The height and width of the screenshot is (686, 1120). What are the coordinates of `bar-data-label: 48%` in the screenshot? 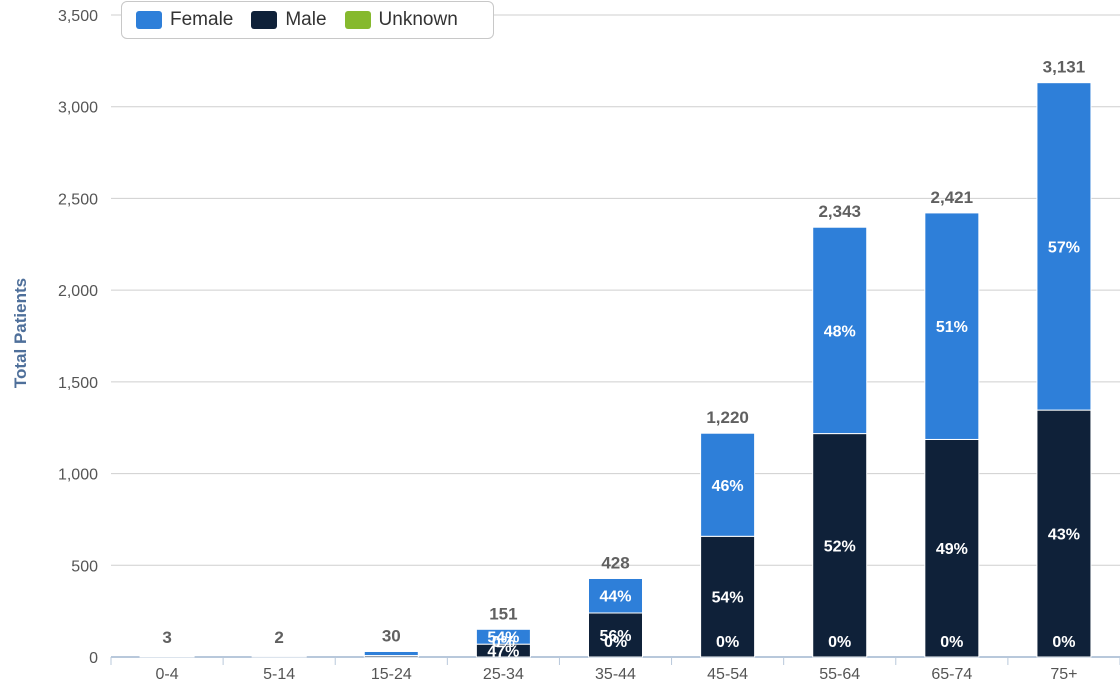 It's located at (840, 331).